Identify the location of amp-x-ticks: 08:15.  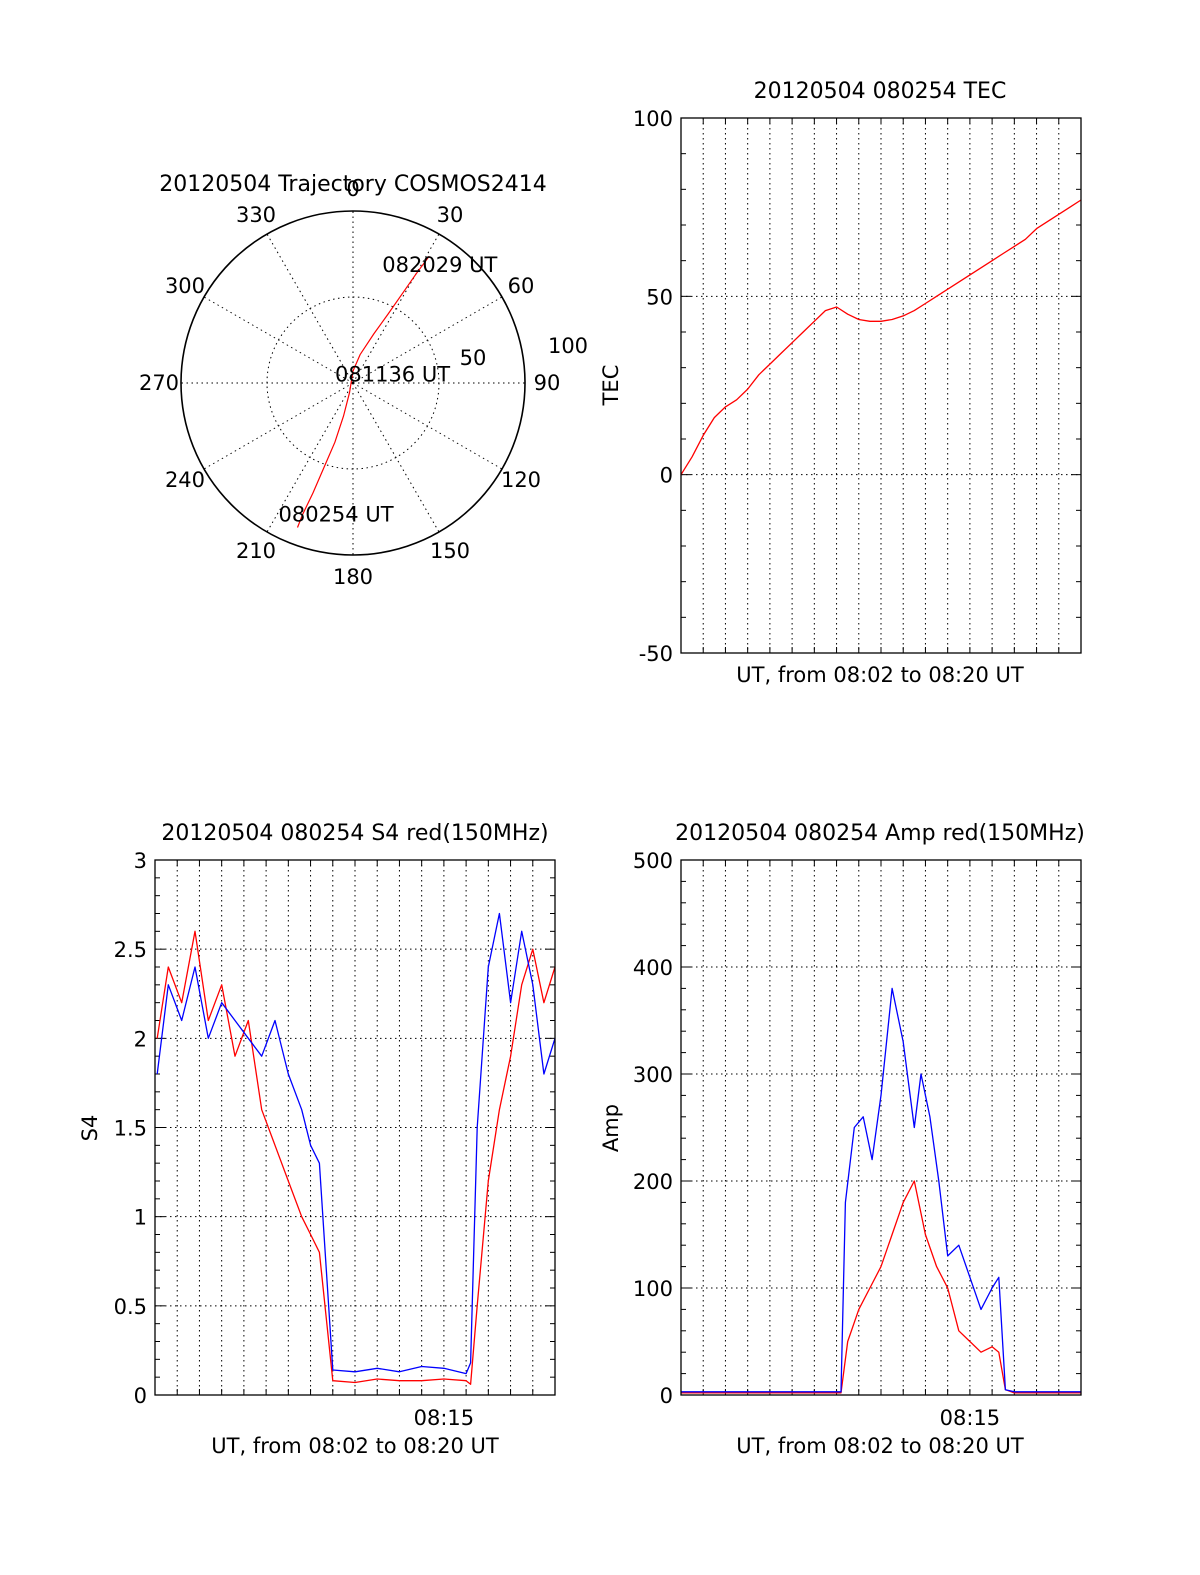
(970, 1418).